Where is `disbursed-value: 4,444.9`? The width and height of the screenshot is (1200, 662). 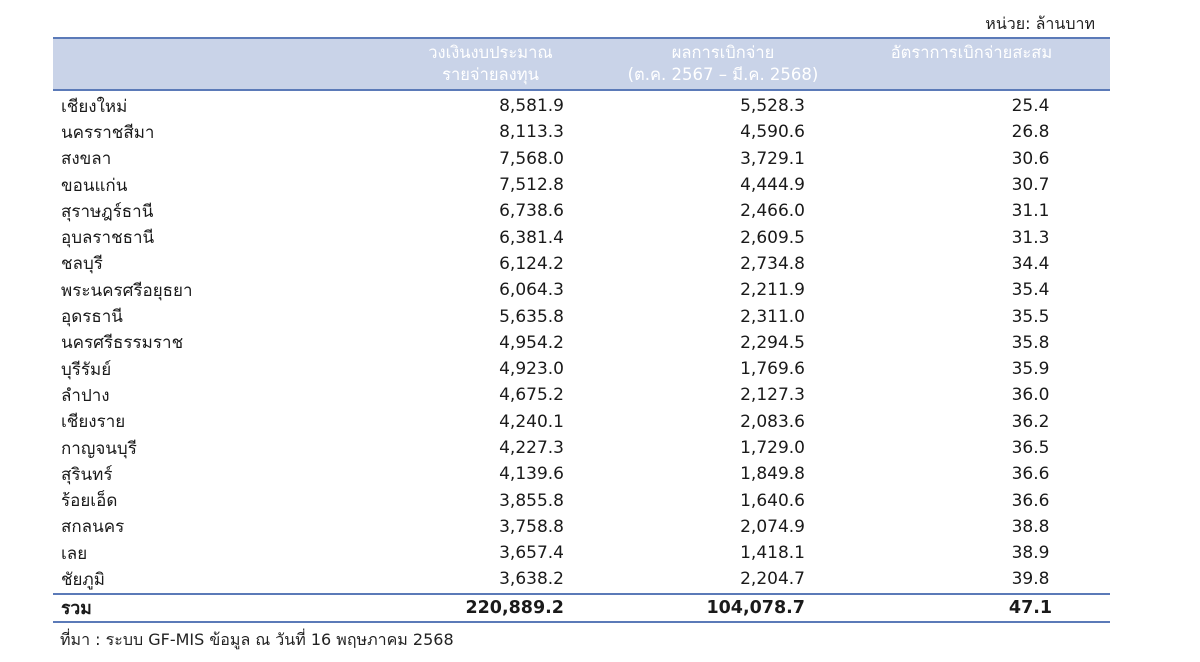
disbursed-value: 4,444.9 is located at coordinates (772, 185).